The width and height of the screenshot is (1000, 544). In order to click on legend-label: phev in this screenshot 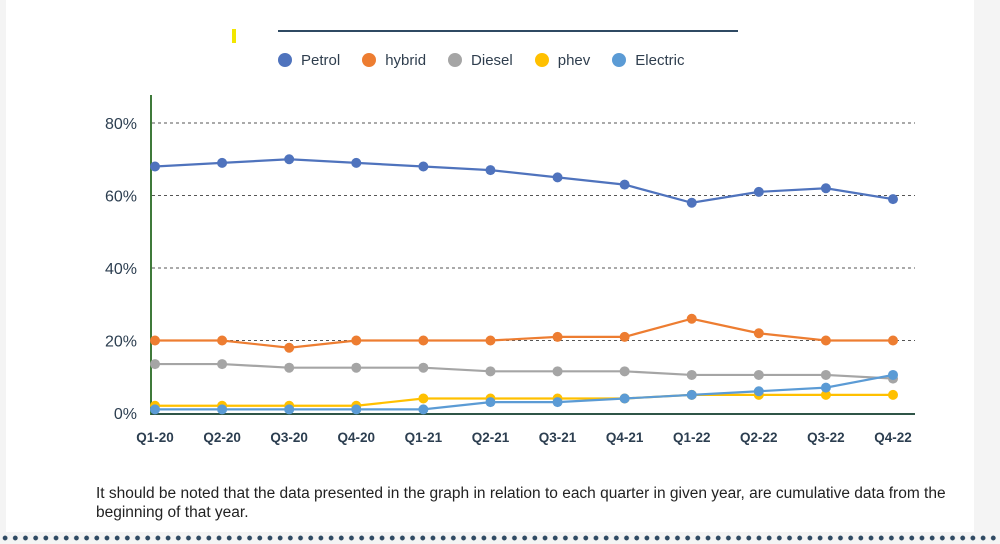, I will do `click(574, 60)`.